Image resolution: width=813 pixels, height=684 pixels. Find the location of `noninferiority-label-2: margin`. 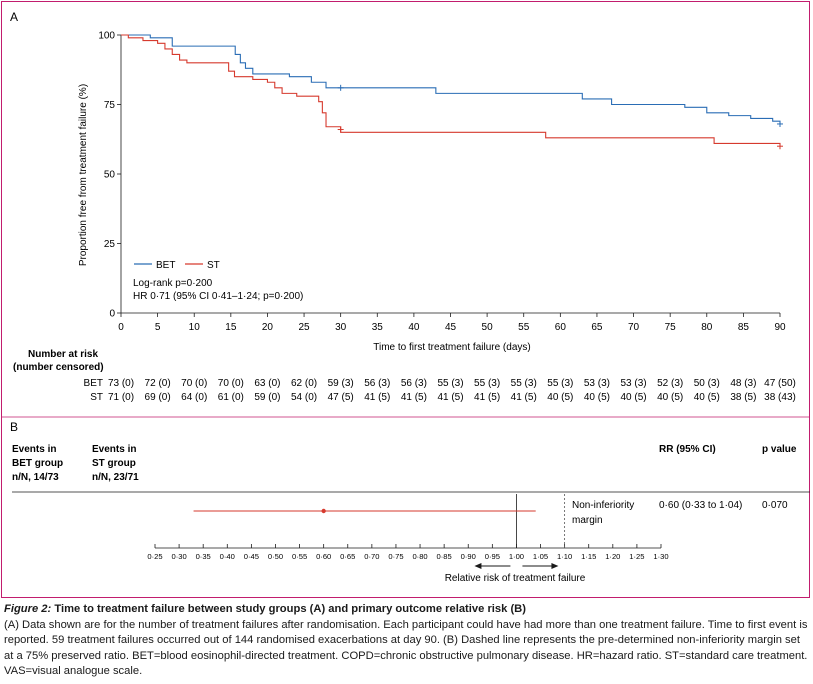

noninferiority-label-2: margin is located at coordinates (587, 520).